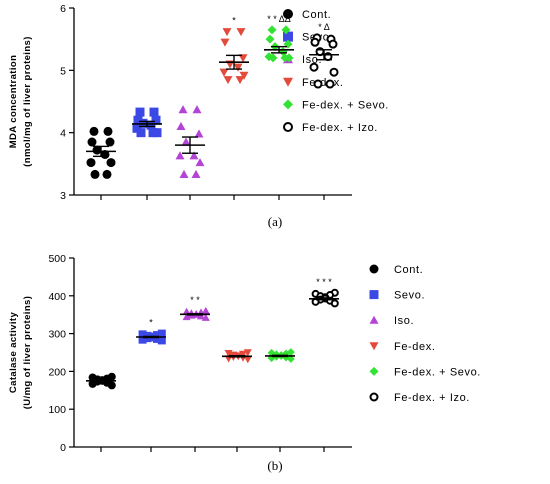 This screenshot has height=484, width=550. What do you see at coordinates (195, 308) in the screenshot?
I see `data-group: * *` at bounding box center [195, 308].